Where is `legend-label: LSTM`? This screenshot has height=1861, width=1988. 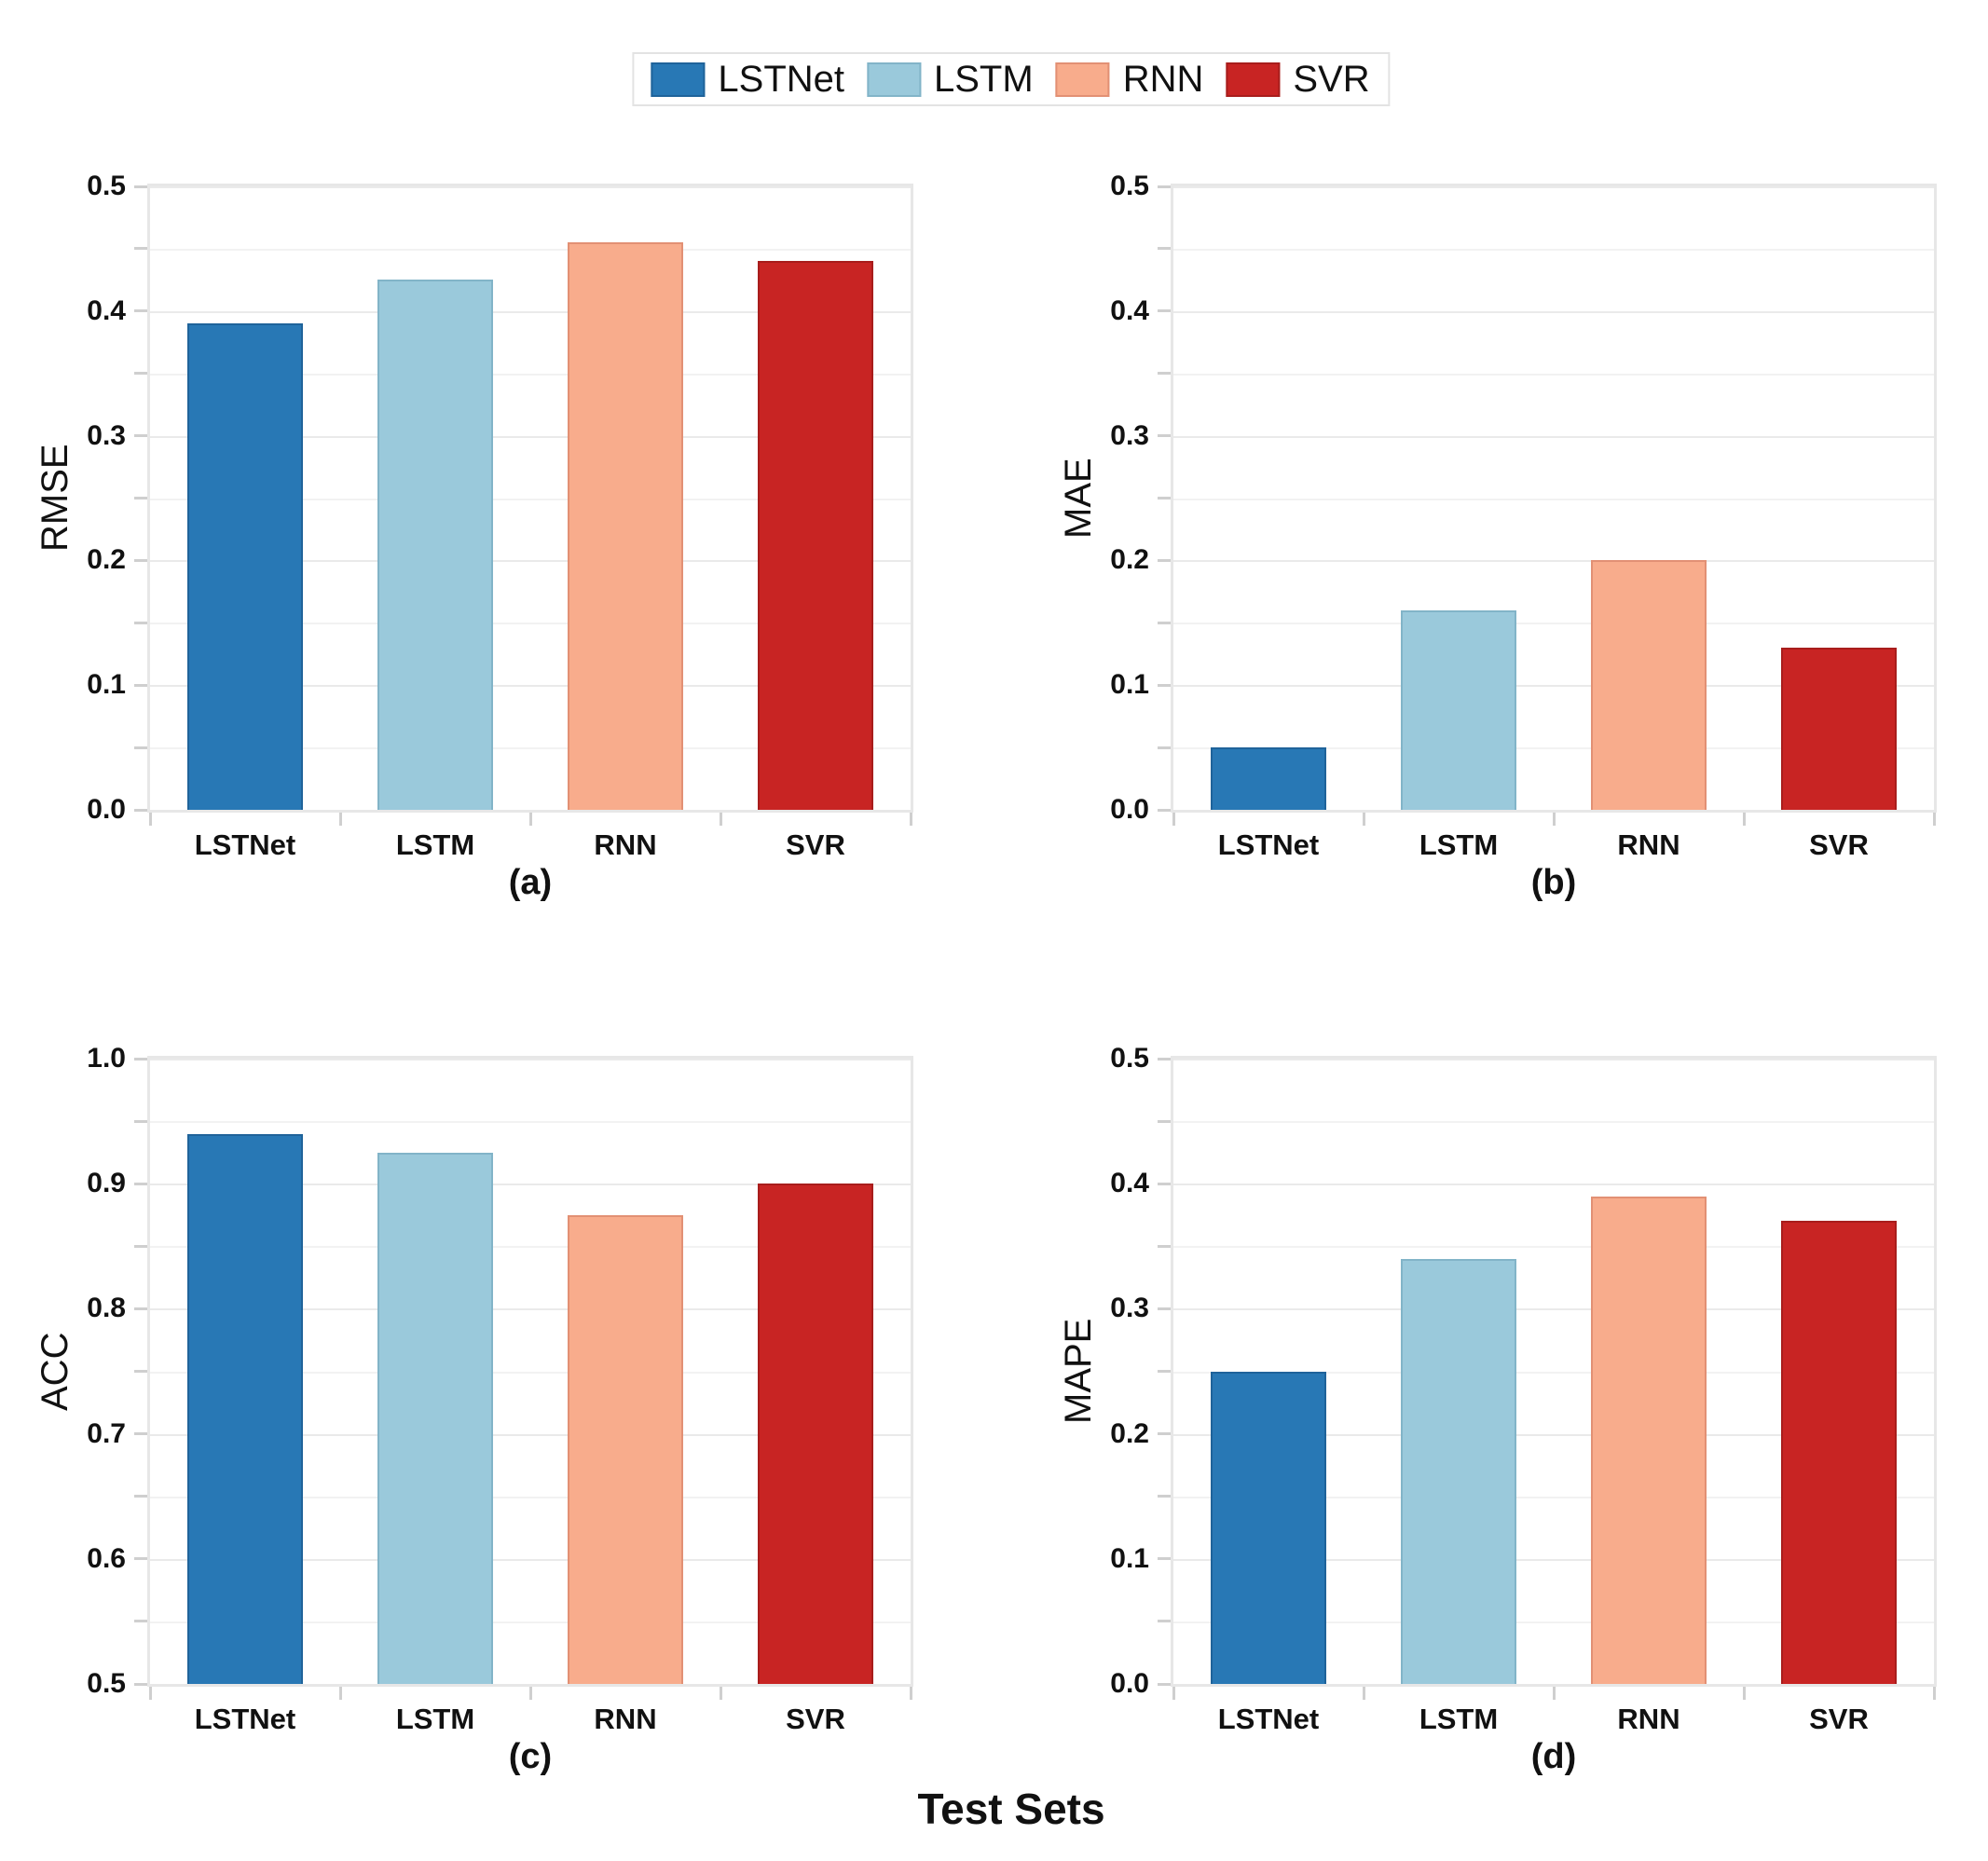 legend-label: LSTM is located at coordinates (984, 79).